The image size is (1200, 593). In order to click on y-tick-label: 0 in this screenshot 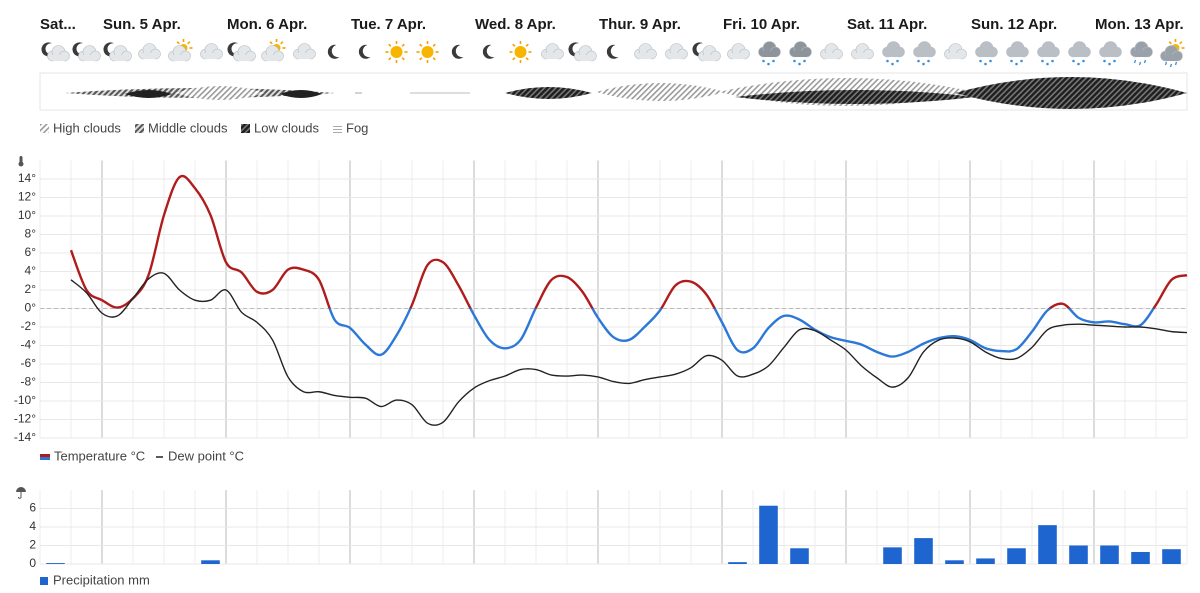, I will do `click(32, 563)`.